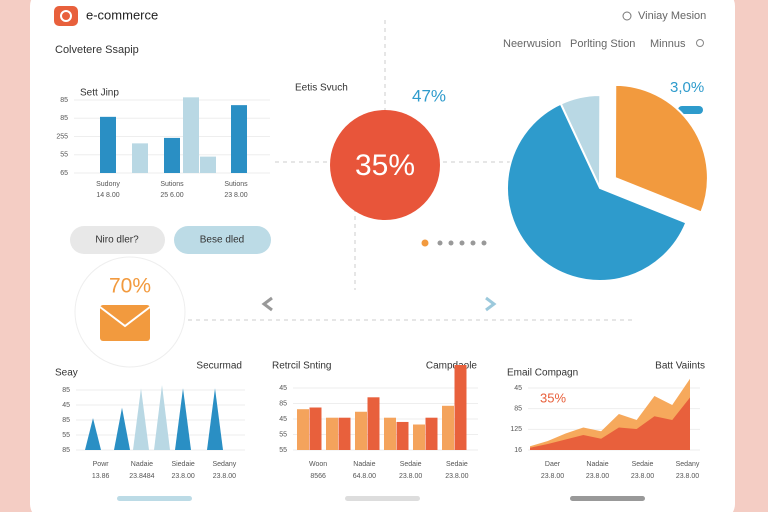 The width and height of the screenshot is (768, 512). Describe the element at coordinates (66, 373) in the screenshot. I see `panel-title: Seay` at that location.